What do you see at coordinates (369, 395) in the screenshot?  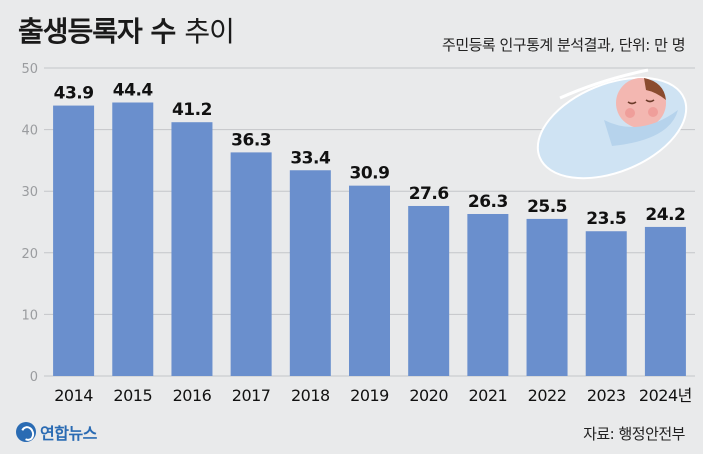 I see `x-tick-label: 2019` at bounding box center [369, 395].